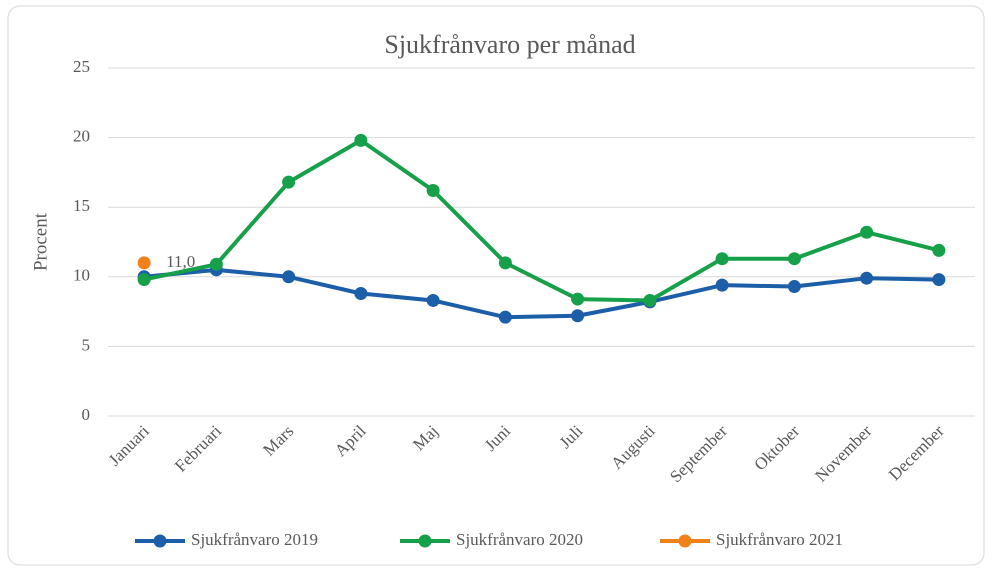 This screenshot has width=992, height=576. What do you see at coordinates (40, 241) in the screenshot?
I see `y-axis-label: Procent` at bounding box center [40, 241].